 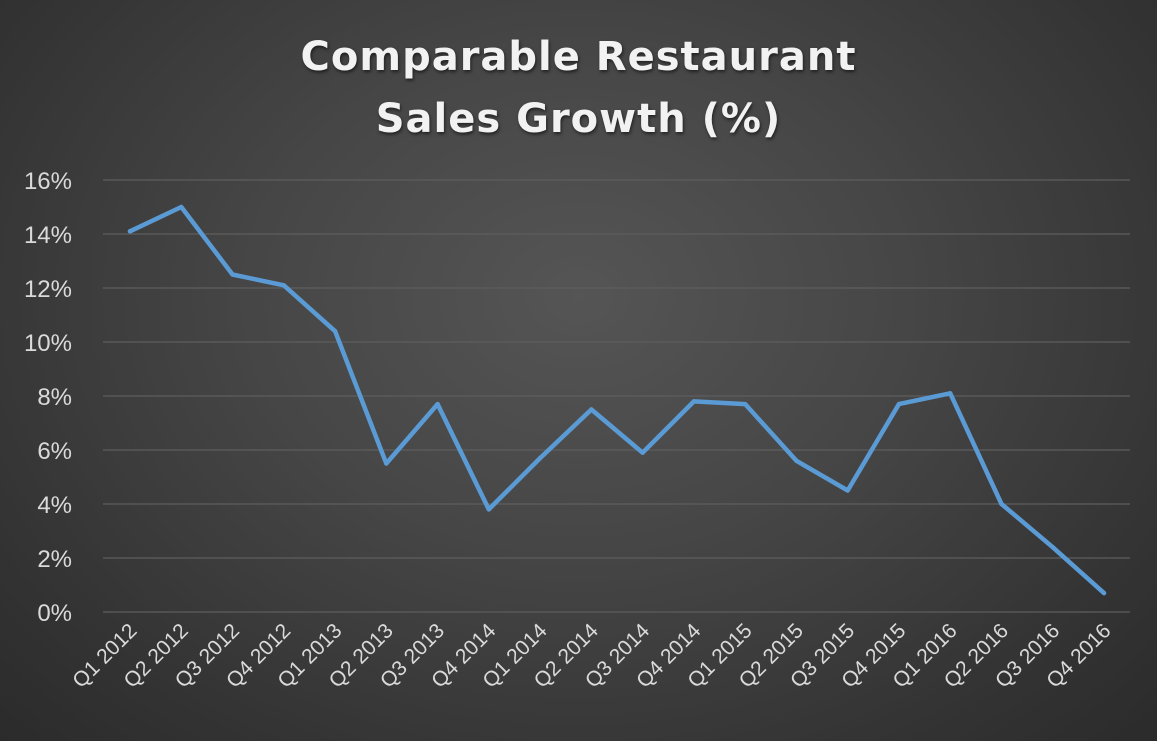 I want to click on chart-title-line-2: Sales Growth (%), so click(x=578, y=119).